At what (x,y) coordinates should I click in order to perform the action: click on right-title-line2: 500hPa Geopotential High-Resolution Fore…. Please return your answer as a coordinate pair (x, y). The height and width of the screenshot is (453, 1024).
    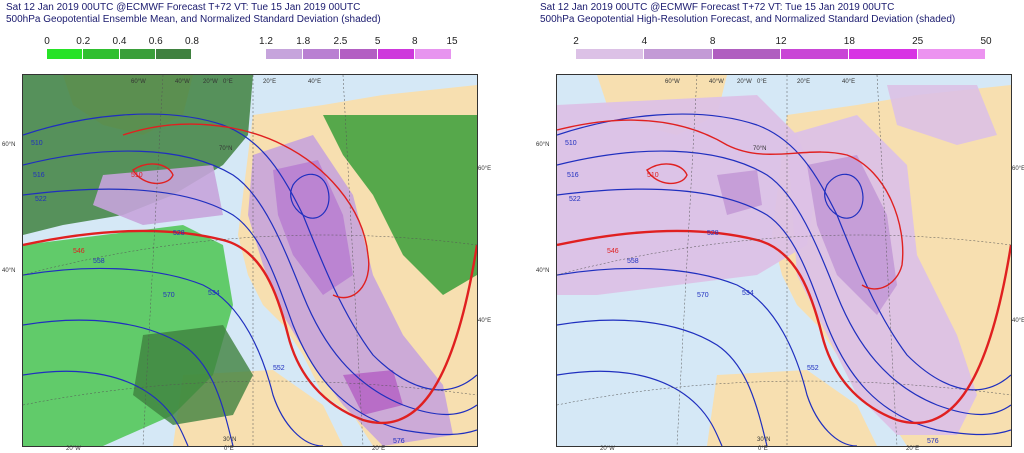
    Looking at the image, I should click on (748, 19).